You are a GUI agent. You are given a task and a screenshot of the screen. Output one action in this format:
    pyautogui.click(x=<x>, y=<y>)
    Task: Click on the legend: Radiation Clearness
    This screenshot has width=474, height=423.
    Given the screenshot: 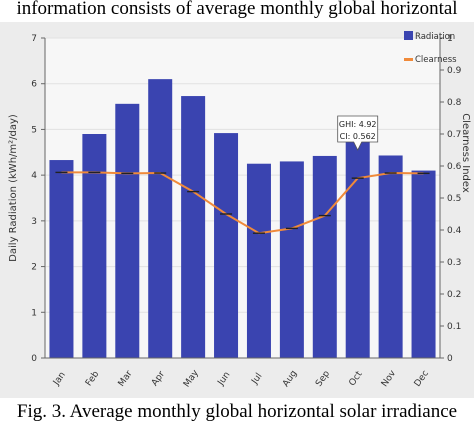 What is the action you would take?
    pyautogui.click(x=430, y=48)
    